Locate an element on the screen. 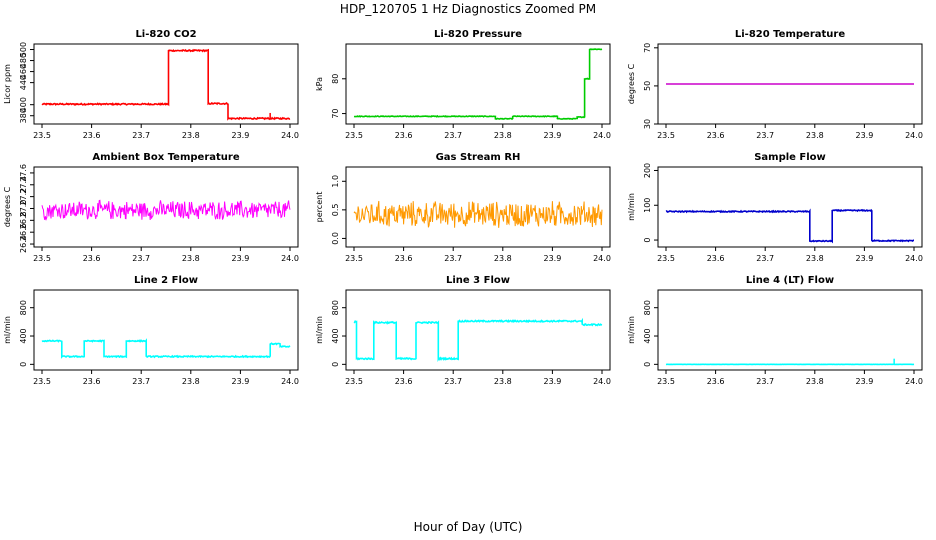 Image resolution: width=936 pixels, height=540 pixels. panel-title: Line 3 Flow is located at coordinates (478, 280).